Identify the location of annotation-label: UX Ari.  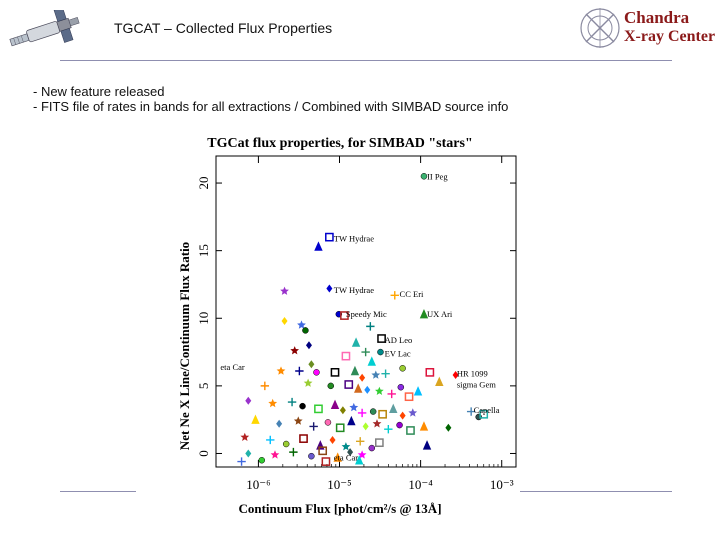
(440, 314).